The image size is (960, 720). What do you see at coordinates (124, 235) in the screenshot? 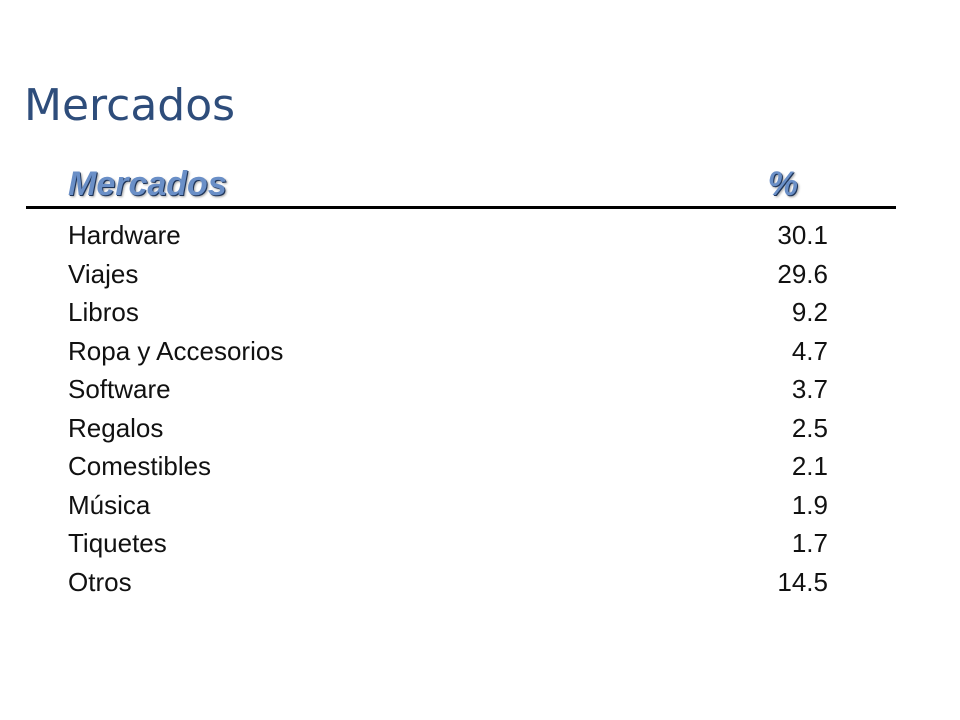
I see `row-label: Hardware` at bounding box center [124, 235].